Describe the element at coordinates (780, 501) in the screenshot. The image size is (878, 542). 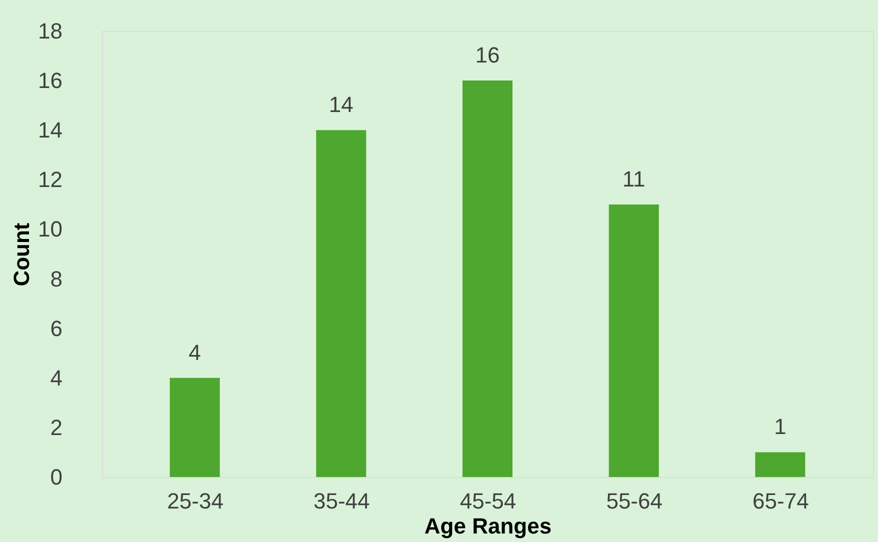
I see `x-tick-label: 65-74` at that location.